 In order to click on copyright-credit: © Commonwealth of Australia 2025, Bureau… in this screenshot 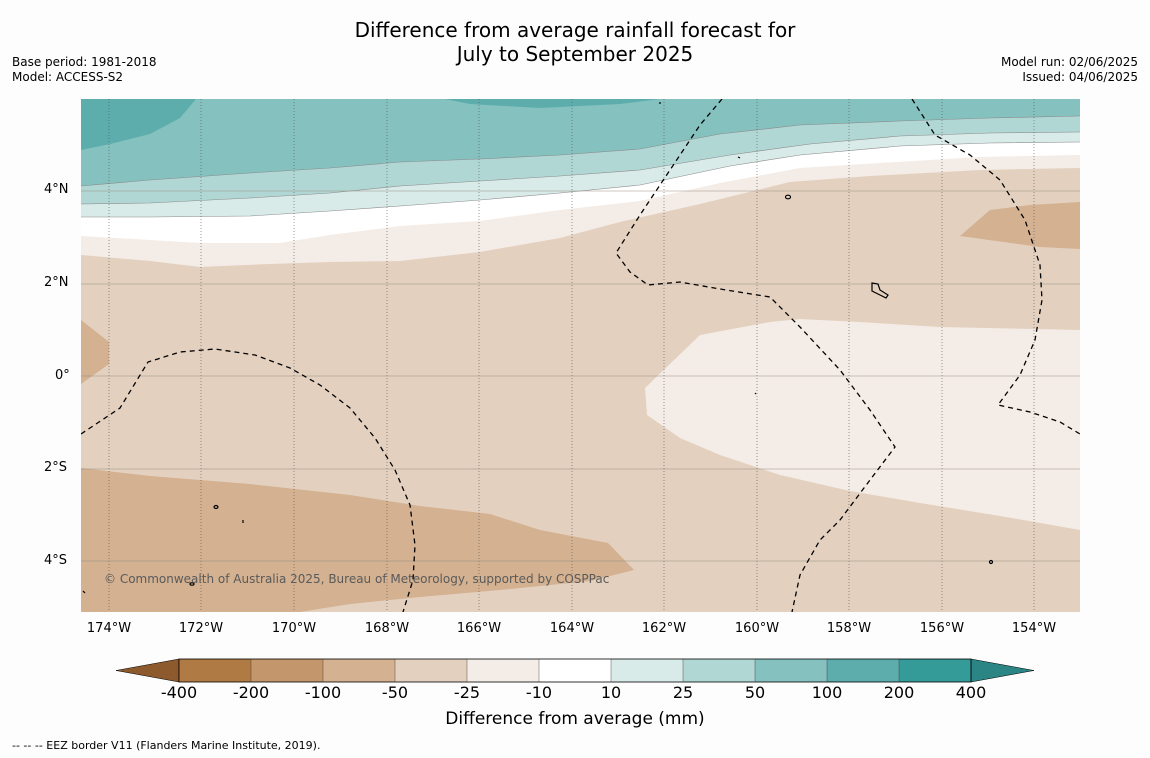, I will do `click(357, 579)`.